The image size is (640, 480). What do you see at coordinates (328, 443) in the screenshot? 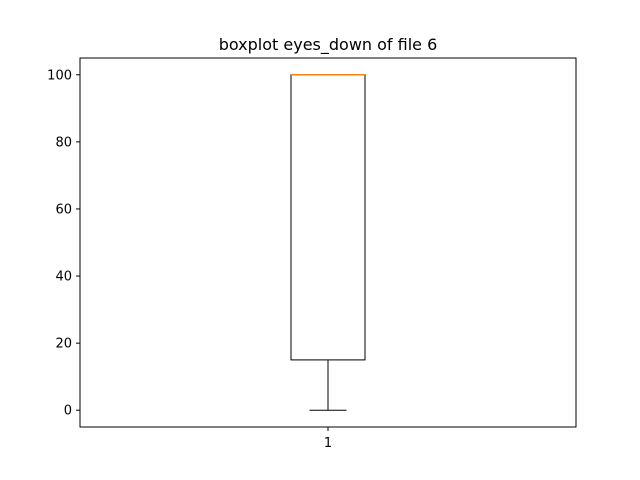
I see `x-tick-label: 1` at bounding box center [328, 443].